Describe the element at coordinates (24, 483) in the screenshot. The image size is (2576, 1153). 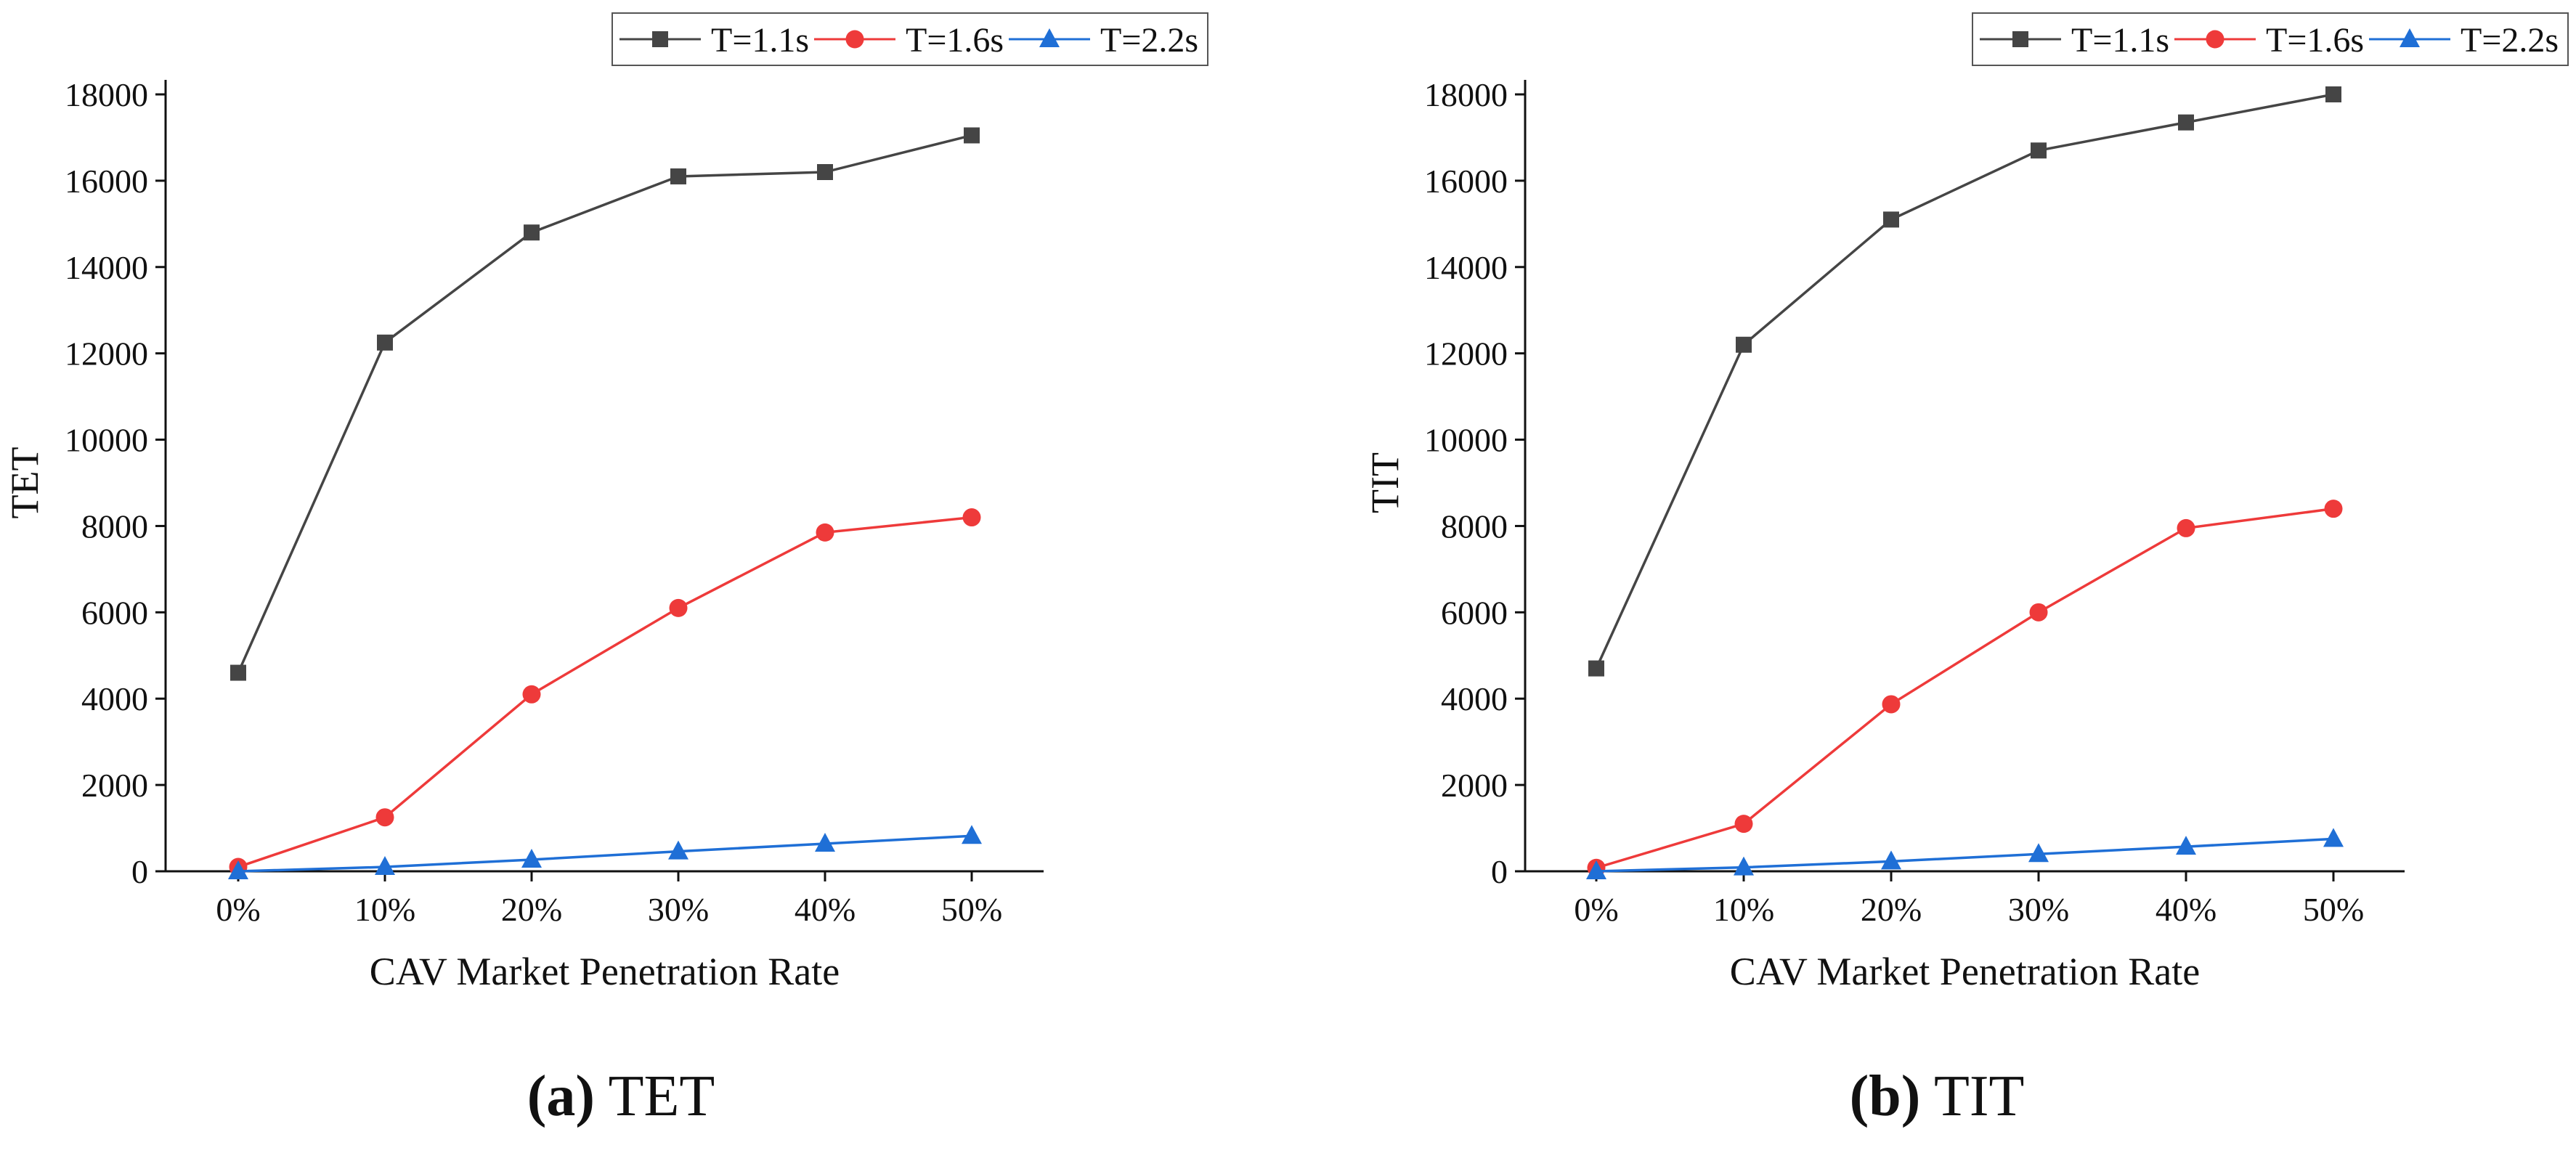
I see `y-axis-label: TET` at that location.